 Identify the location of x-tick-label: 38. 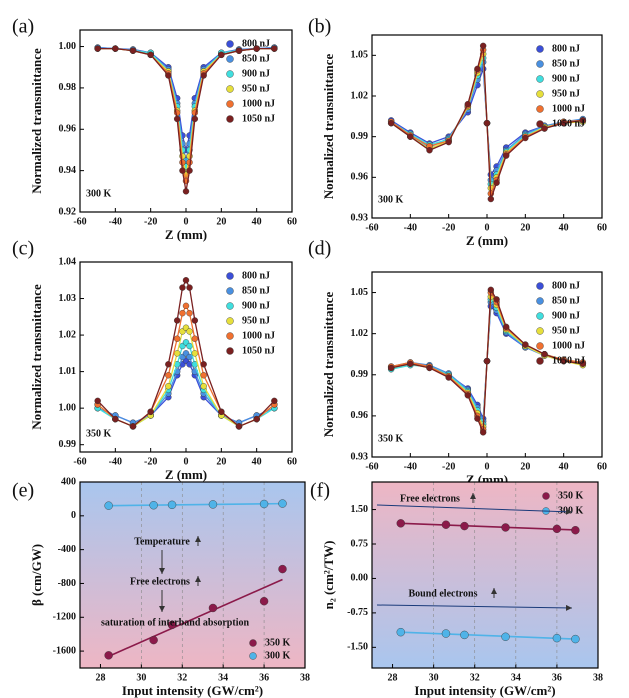
(598, 677).